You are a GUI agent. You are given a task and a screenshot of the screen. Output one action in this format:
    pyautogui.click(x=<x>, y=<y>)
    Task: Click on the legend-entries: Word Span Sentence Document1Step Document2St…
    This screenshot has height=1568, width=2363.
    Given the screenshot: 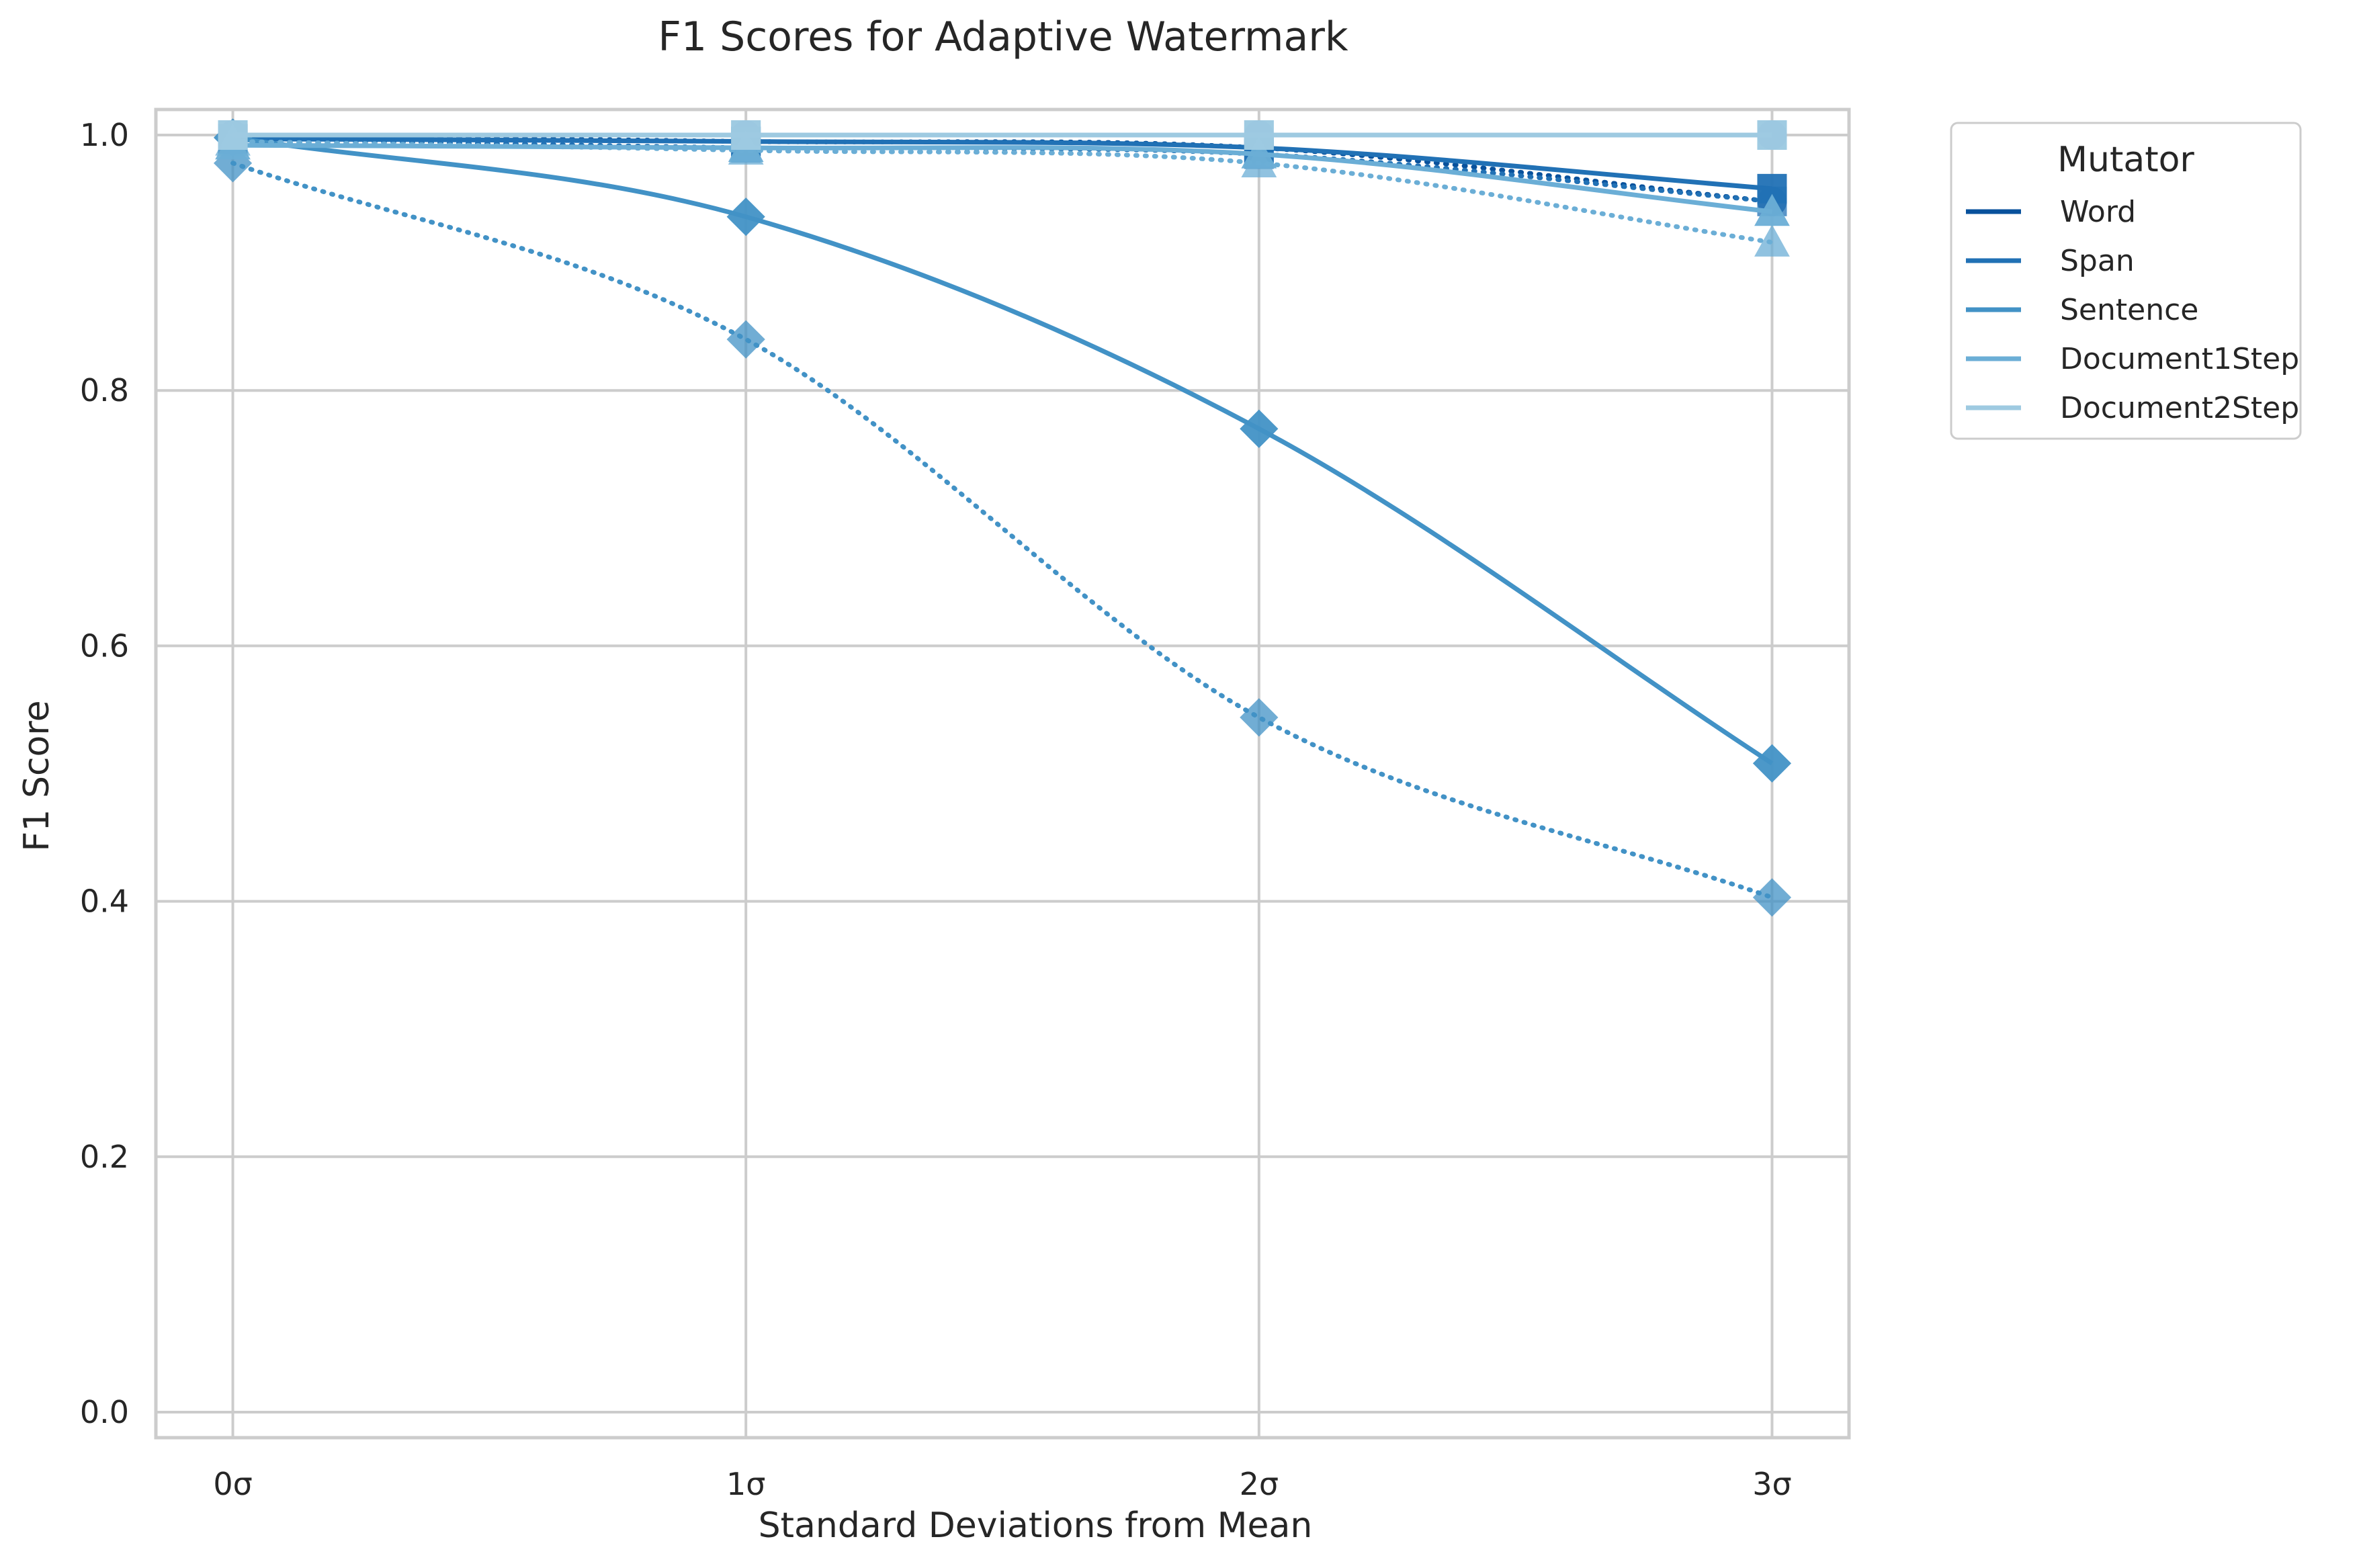 What is the action you would take?
    pyautogui.click(x=2132, y=310)
    